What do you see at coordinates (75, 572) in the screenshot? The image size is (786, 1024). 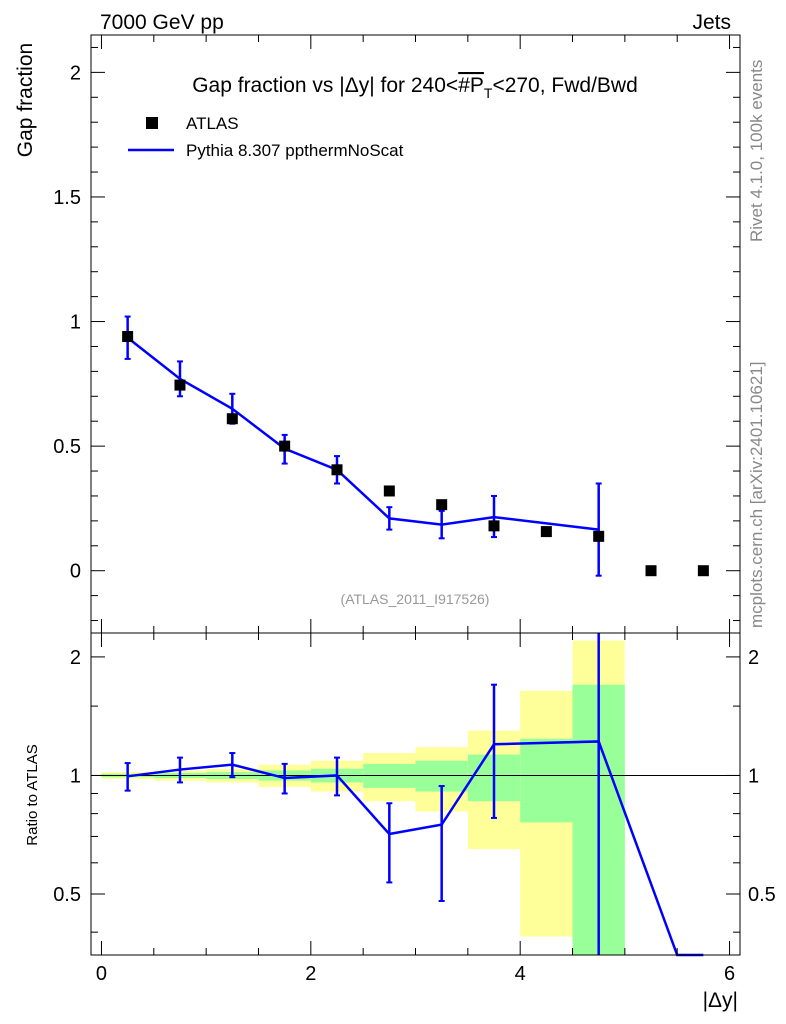 I see `main-ytick-label: 0` at bounding box center [75, 572].